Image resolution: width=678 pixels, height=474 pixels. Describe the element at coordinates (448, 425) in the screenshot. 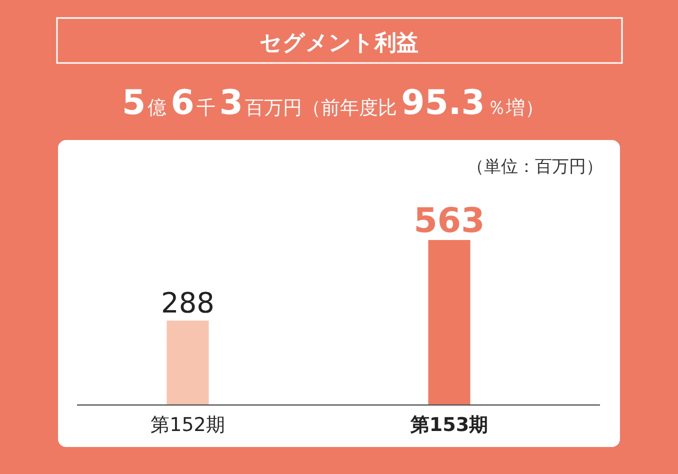

I see `x-tick-label: 第153期` at that location.